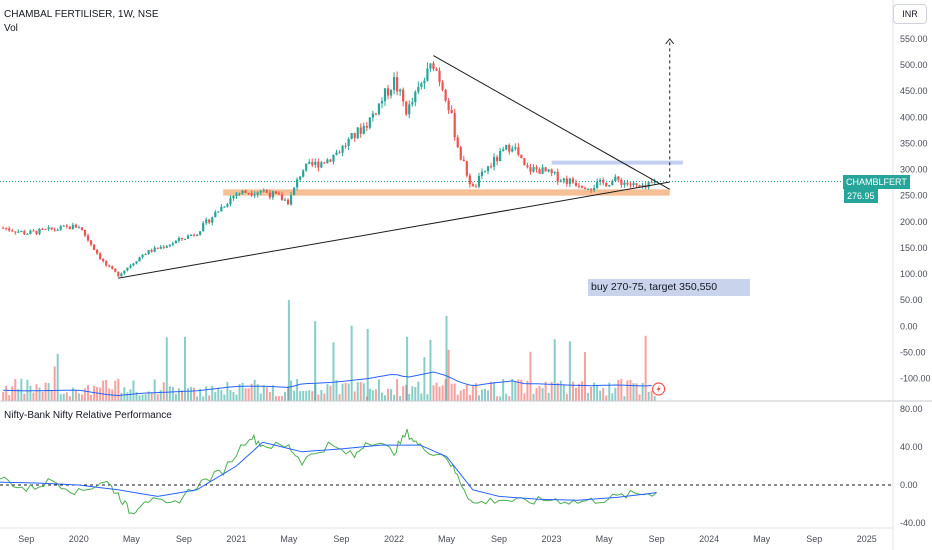  What do you see at coordinates (11, 28) in the screenshot?
I see `volume-label: Vol` at bounding box center [11, 28].